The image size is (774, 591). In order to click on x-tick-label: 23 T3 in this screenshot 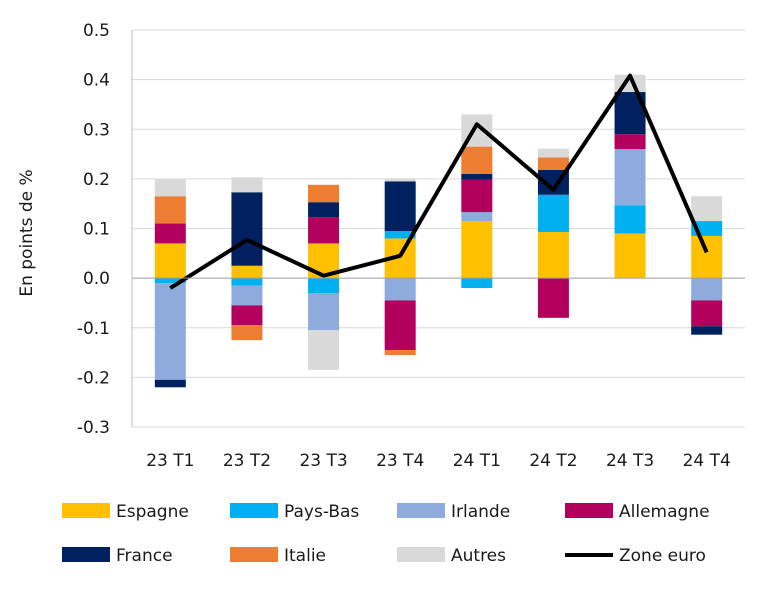, I will do `click(323, 461)`.